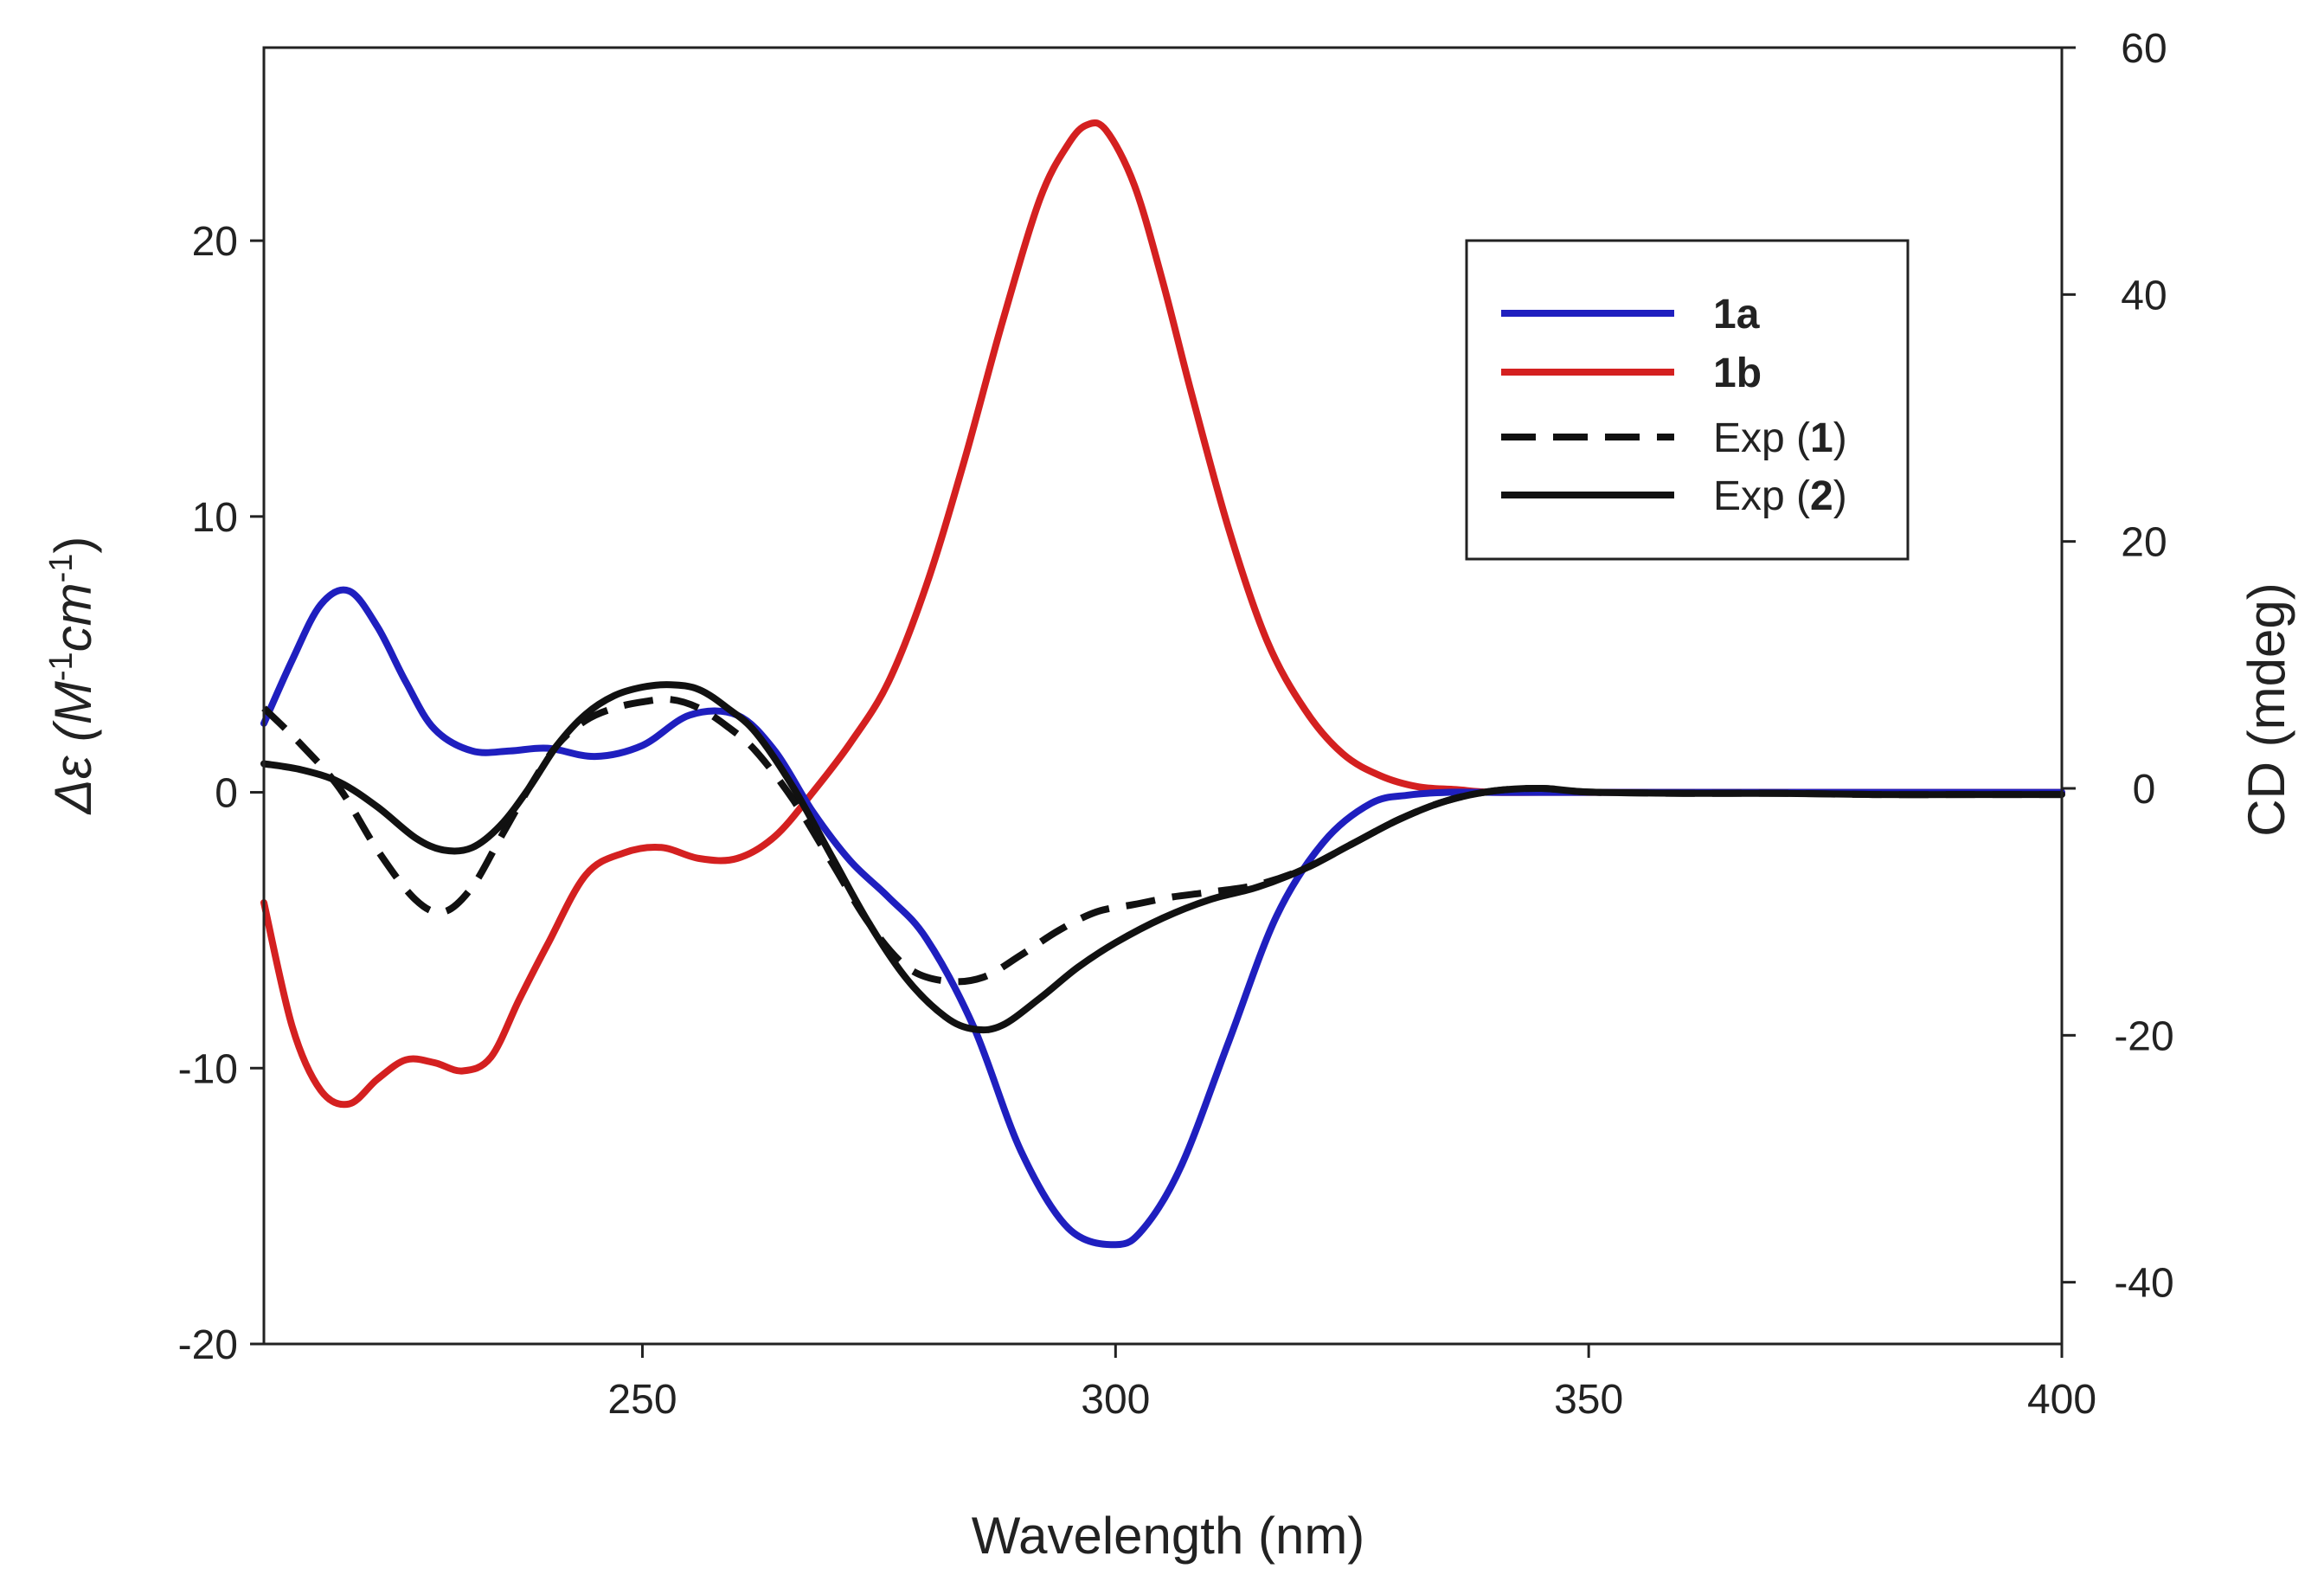 Image resolution: width=2324 pixels, height=1588 pixels. Describe the element at coordinates (1588, 1400) in the screenshot. I see `x-tick-label: 350` at that location.